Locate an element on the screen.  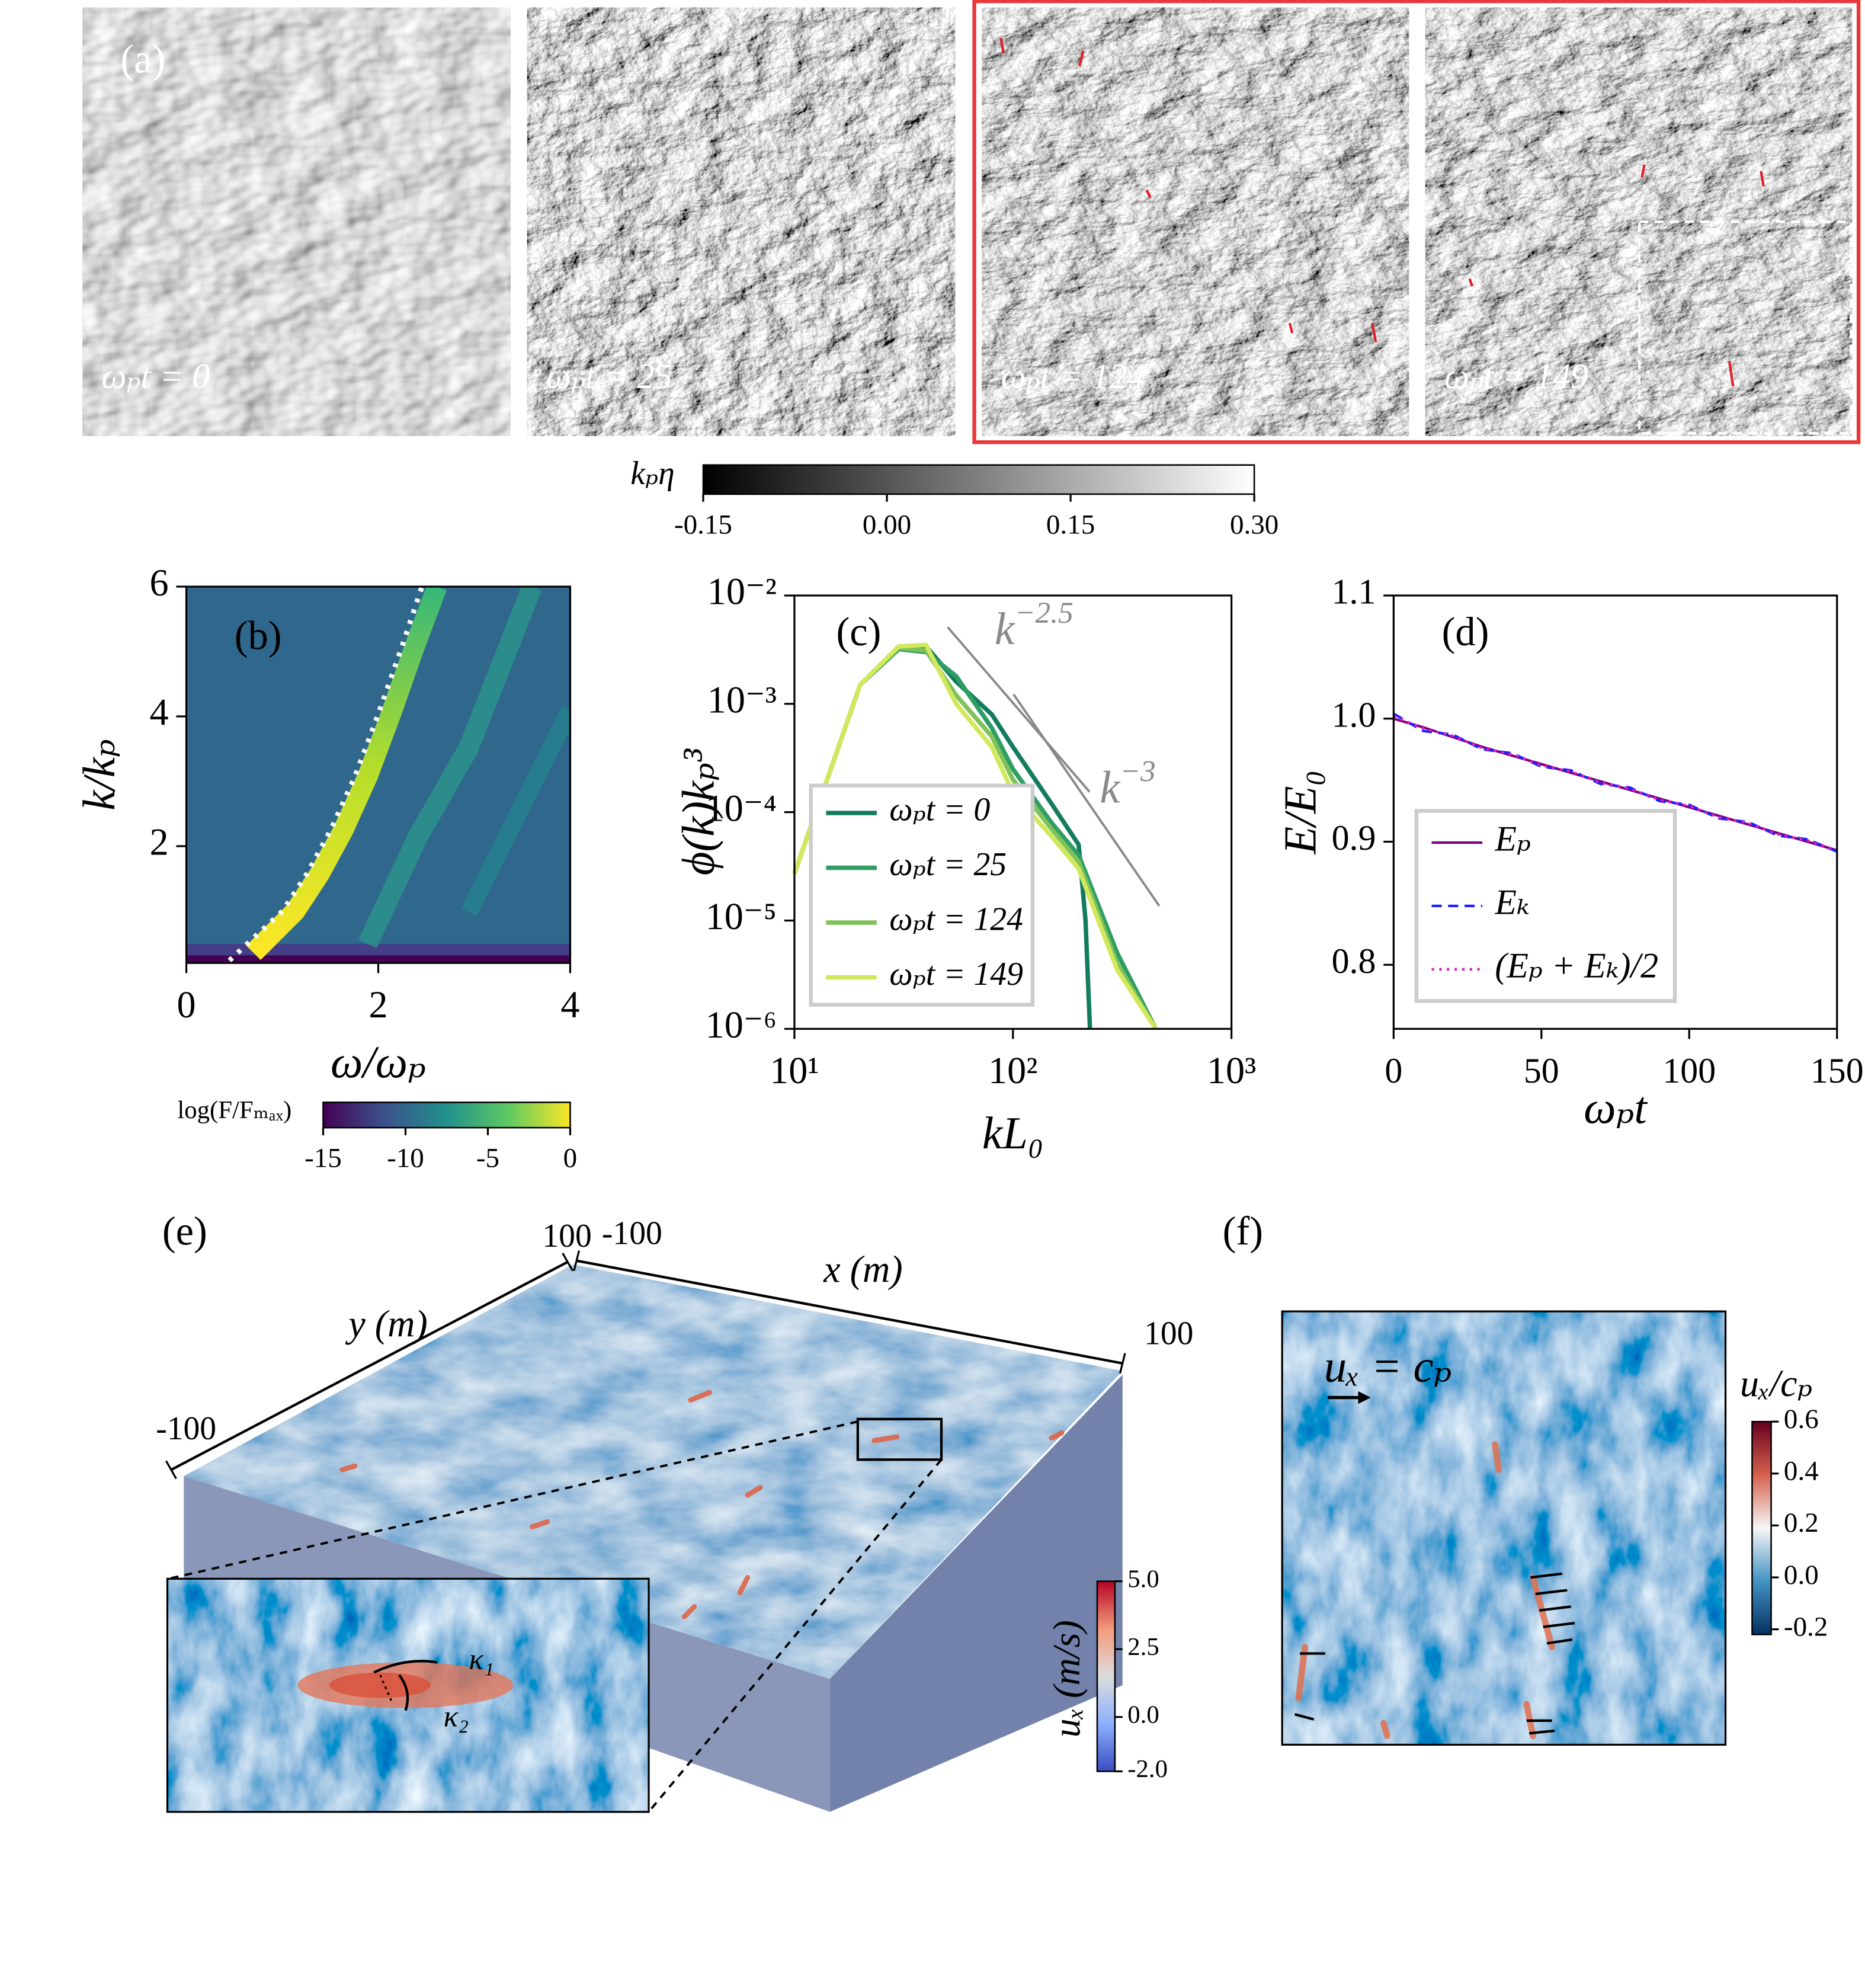
y-tick-label: 10⁻⁵ is located at coordinates (741, 916).